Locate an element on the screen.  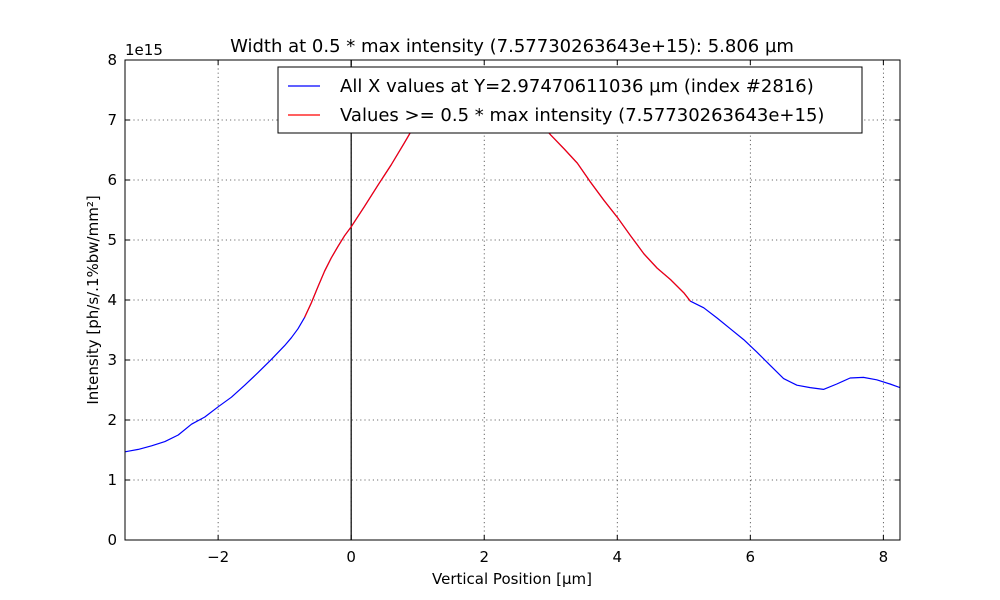
x-tick-label: 0 is located at coordinates (351, 557).